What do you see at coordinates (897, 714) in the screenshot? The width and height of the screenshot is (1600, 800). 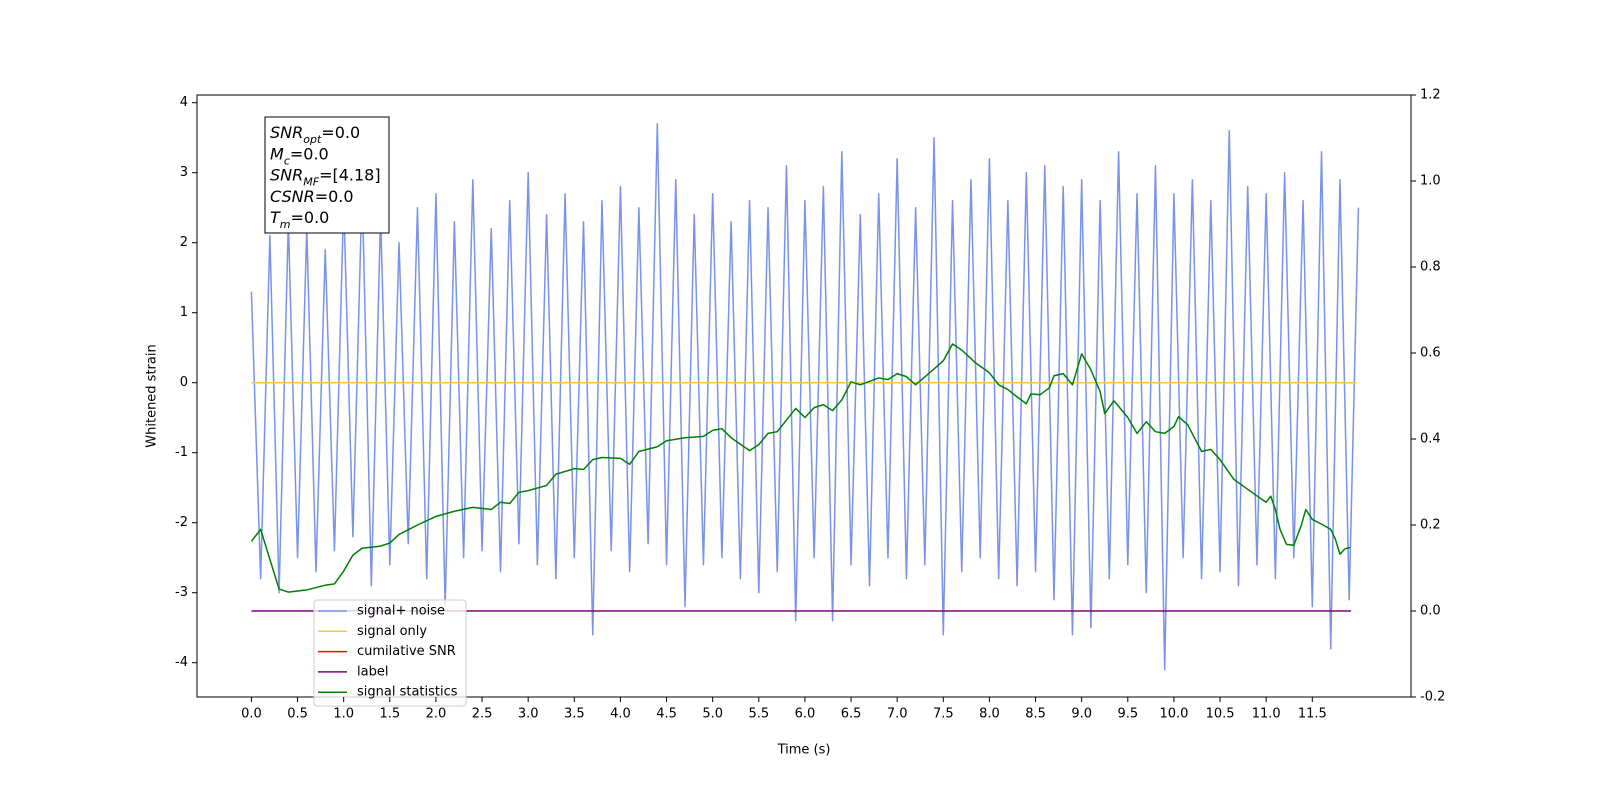 I see `x-tick-label: 7.0` at bounding box center [897, 714].